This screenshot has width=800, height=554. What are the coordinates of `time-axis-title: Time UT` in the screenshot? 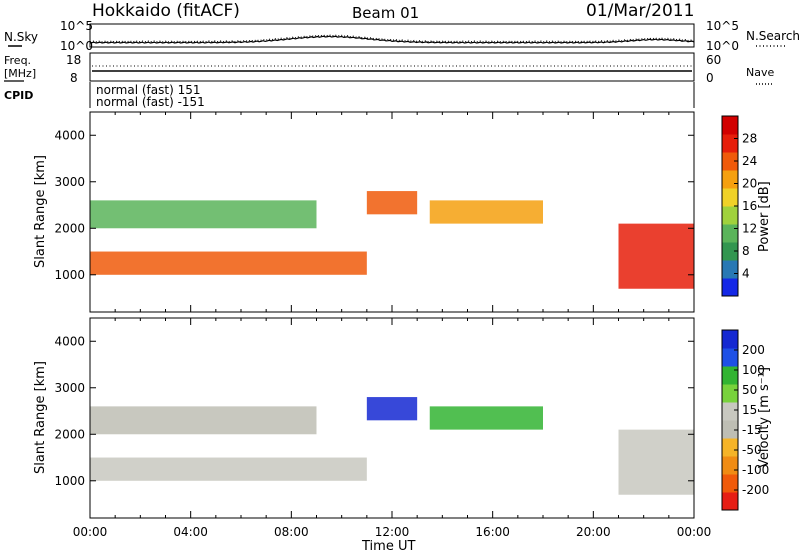 It's located at (388, 546).